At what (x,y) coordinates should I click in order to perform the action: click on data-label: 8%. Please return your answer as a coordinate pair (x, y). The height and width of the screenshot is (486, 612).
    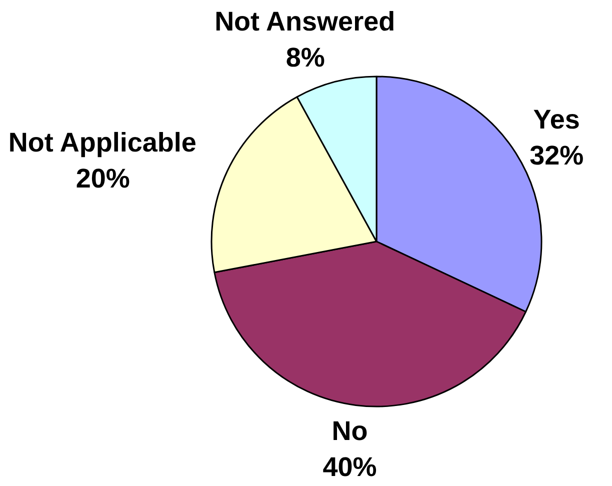
    Looking at the image, I should click on (305, 57).